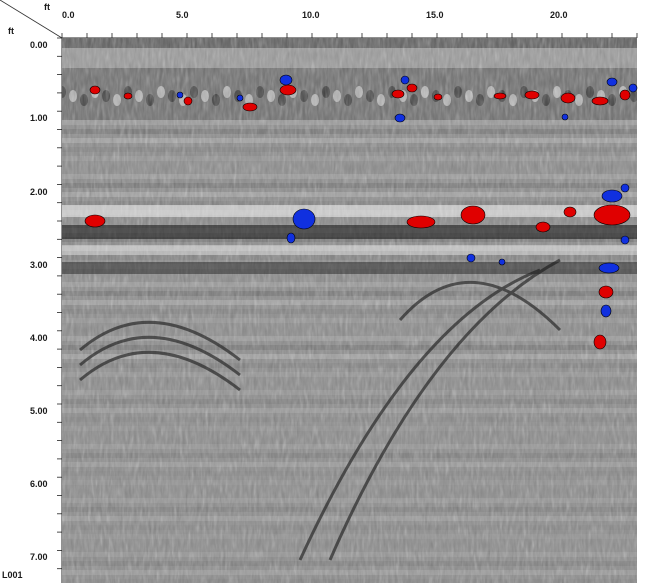  Describe the element at coordinates (39, 484) in the screenshot. I see `y-tick-label: 6.00` at that location.